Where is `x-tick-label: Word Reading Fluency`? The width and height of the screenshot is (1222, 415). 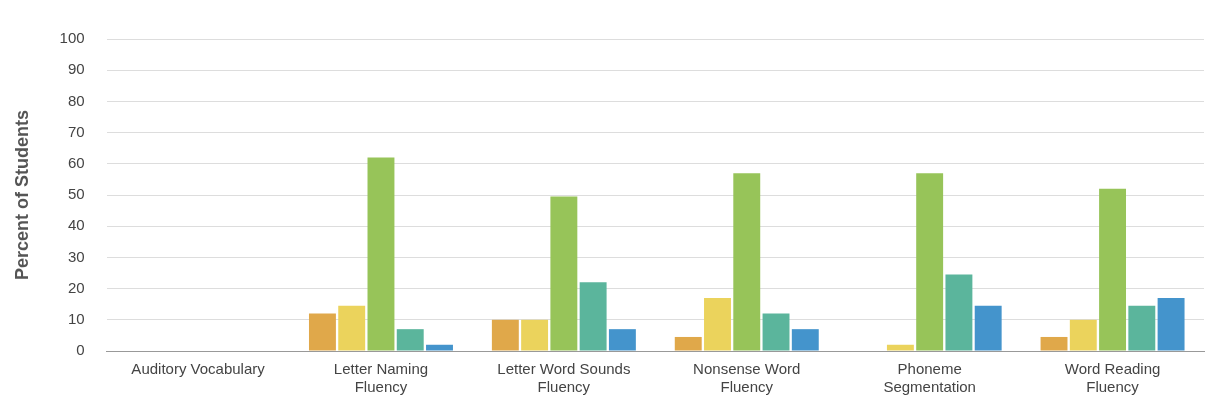
x-tick-label: Word Reading Fluency is located at coordinates (1112, 378).